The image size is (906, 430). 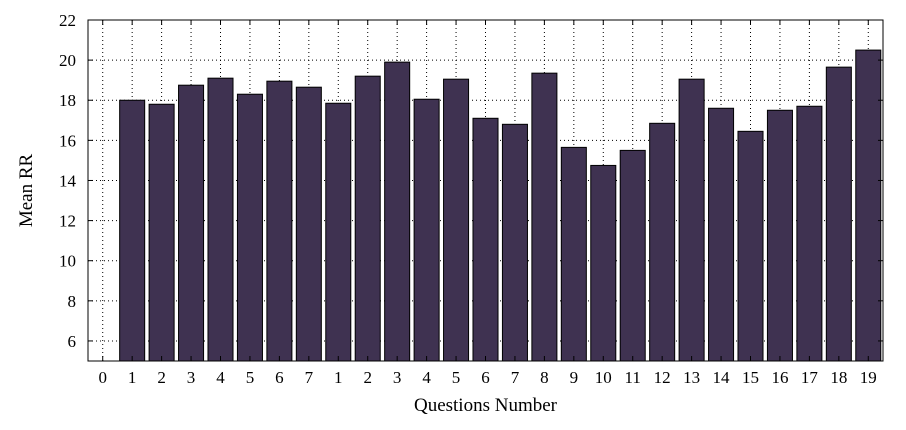 I want to click on x-tick-label: 11, so click(x=633, y=377).